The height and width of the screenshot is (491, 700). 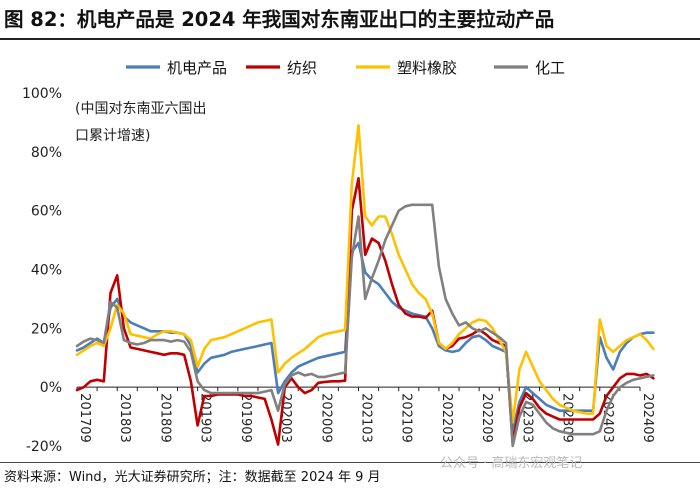 What do you see at coordinates (550, 68) in the screenshot?
I see `legend-label: 化工` at bounding box center [550, 68].